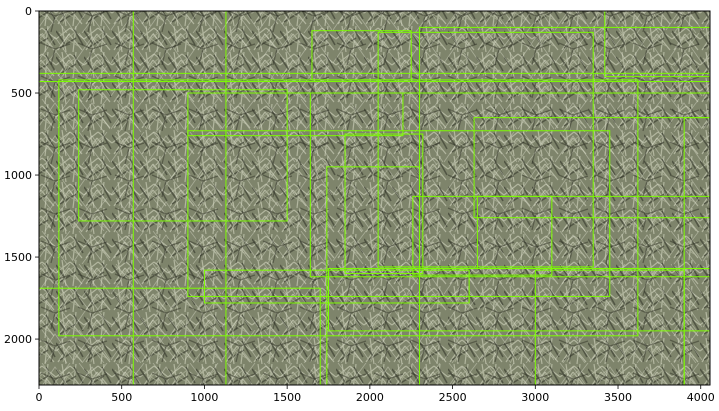  I want to click on x-tick-label: 3000, so click(535, 397).